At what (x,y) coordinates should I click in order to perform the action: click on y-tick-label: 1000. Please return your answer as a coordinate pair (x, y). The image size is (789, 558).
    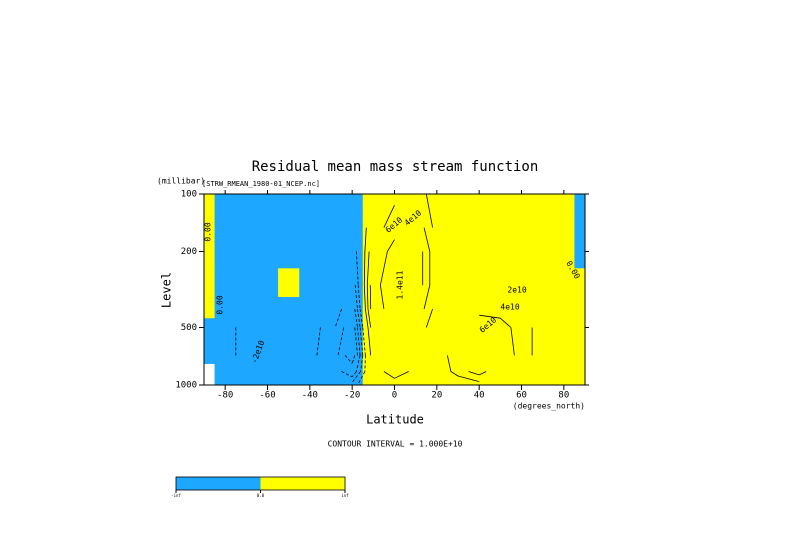
    Looking at the image, I should click on (186, 386).